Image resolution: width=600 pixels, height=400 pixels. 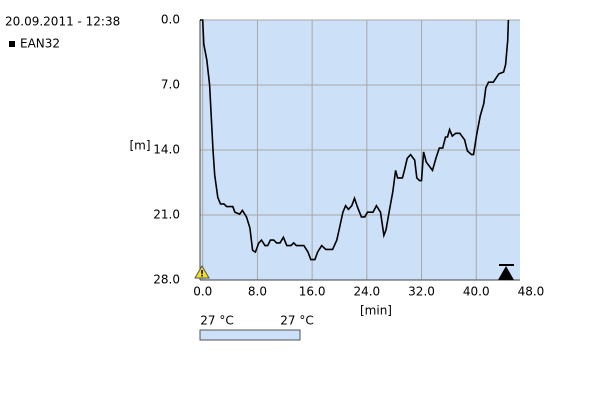 What do you see at coordinates (296, 321) in the screenshot?
I see `temp-max-label: 27 °C` at bounding box center [296, 321].